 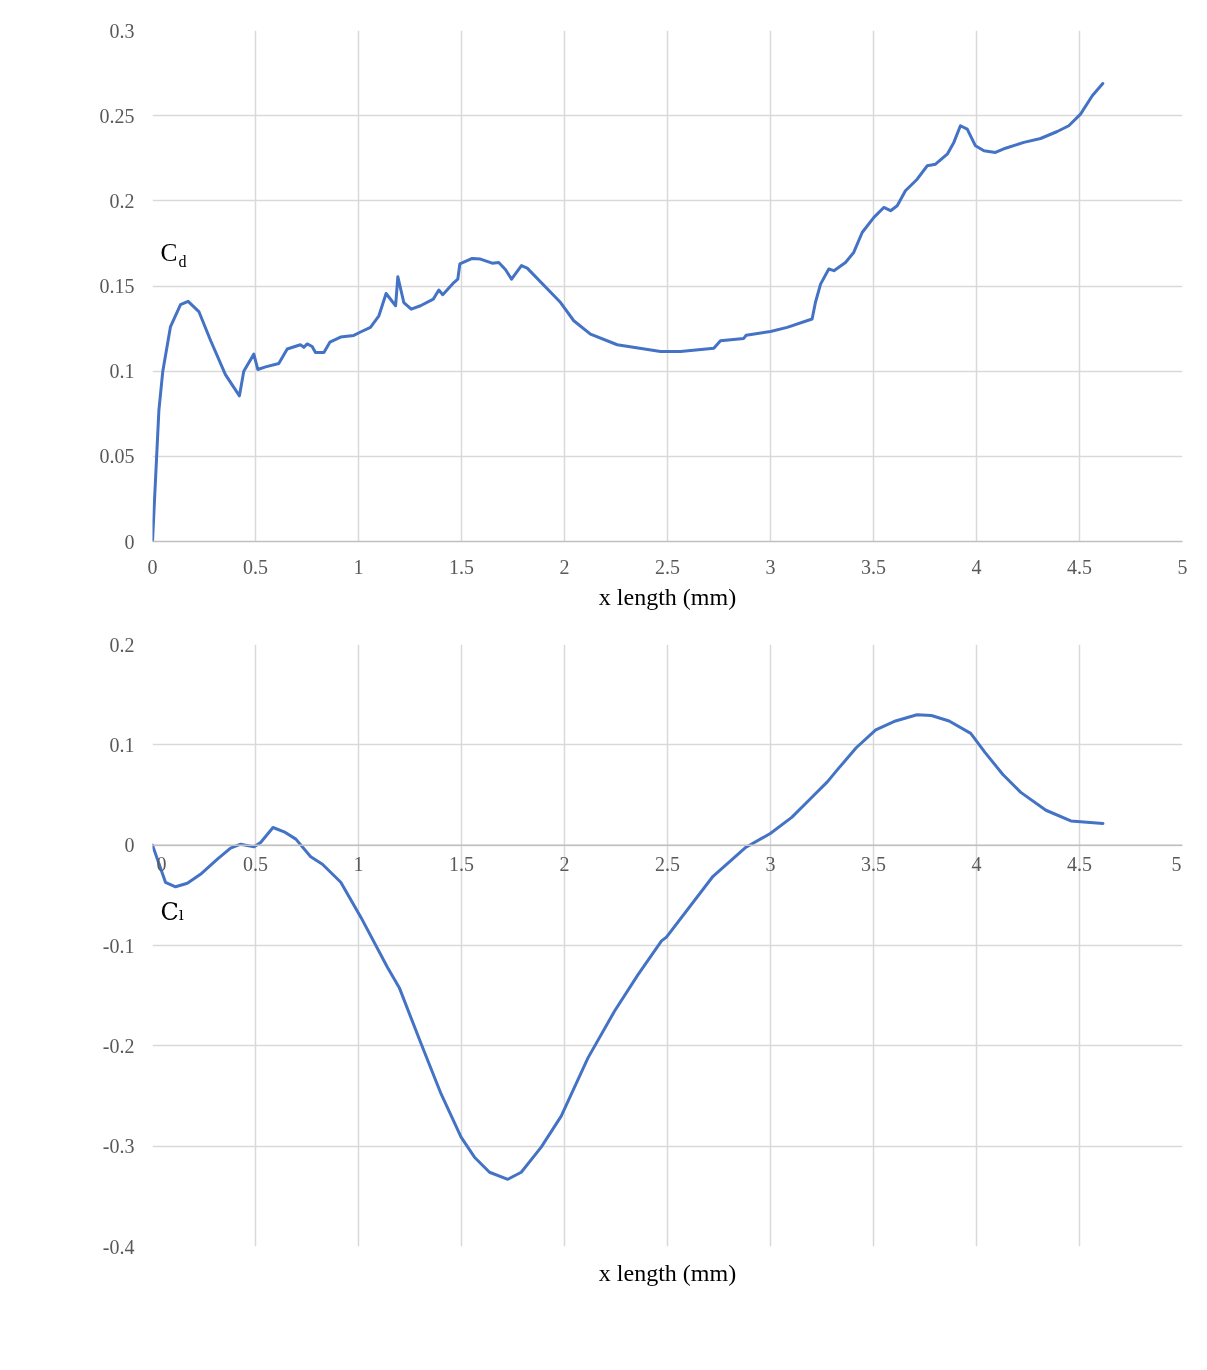 I want to click on y-tick-label: -0.1, so click(x=118, y=945).